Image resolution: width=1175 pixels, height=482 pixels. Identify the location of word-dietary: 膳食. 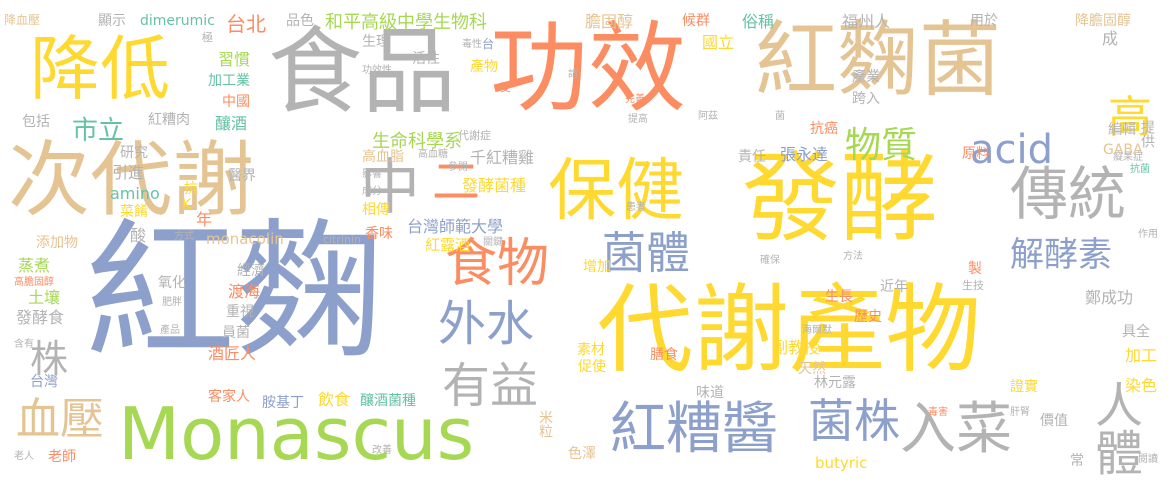
(664, 355).